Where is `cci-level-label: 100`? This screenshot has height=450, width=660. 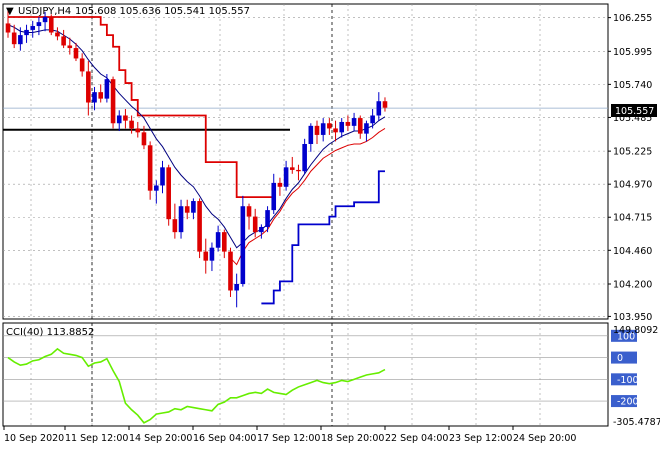 cci-level-label: 100 is located at coordinates (626, 336).